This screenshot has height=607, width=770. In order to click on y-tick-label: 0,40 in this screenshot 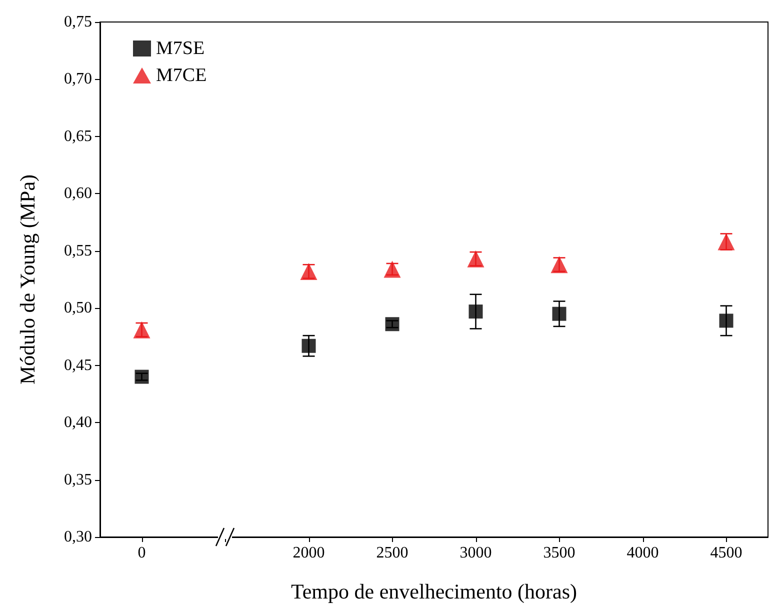, I will do `click(78, 423)`.